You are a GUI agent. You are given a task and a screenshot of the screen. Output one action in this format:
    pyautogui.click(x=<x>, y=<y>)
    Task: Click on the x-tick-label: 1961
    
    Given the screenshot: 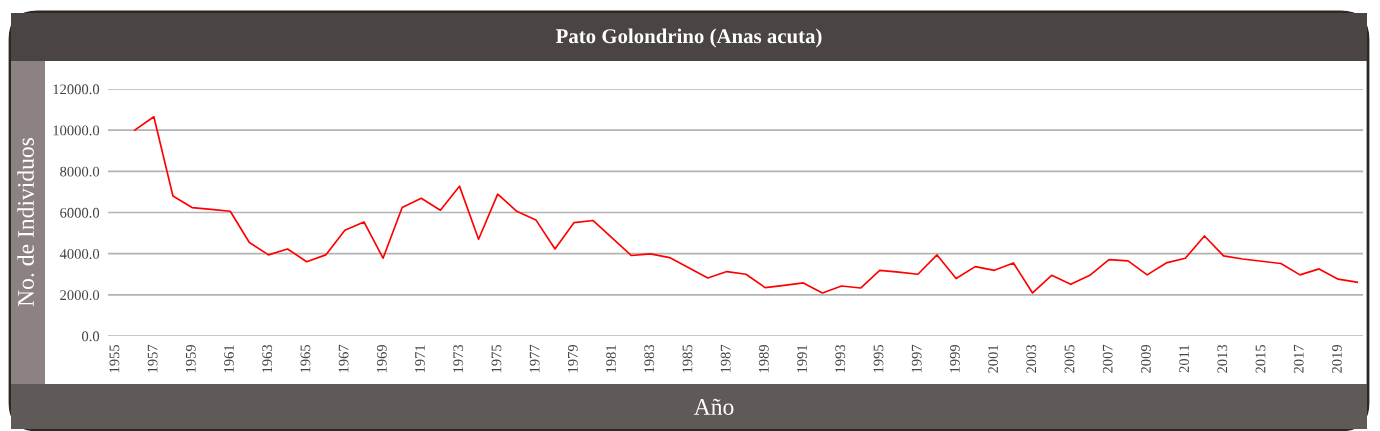 What is the action you would take?
    pyautogui.click(x=229, y=359)
    